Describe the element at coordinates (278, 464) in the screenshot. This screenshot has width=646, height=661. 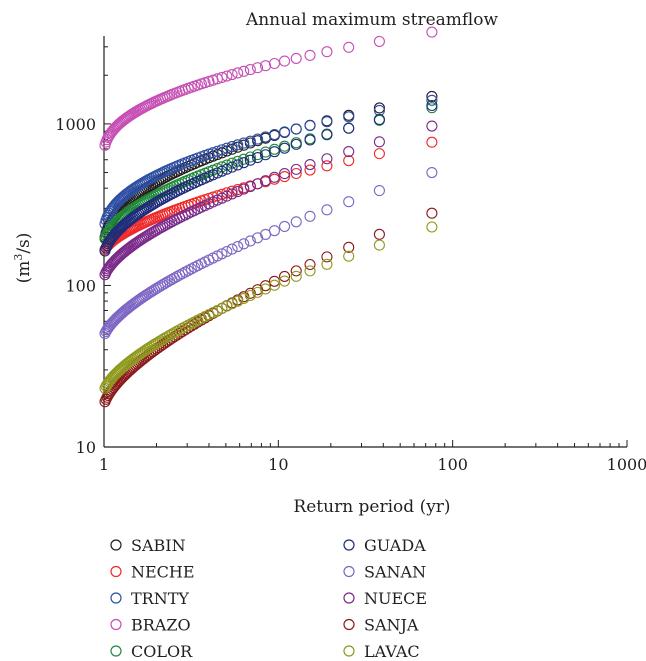
I see `x-tick-label: 10` at that location.